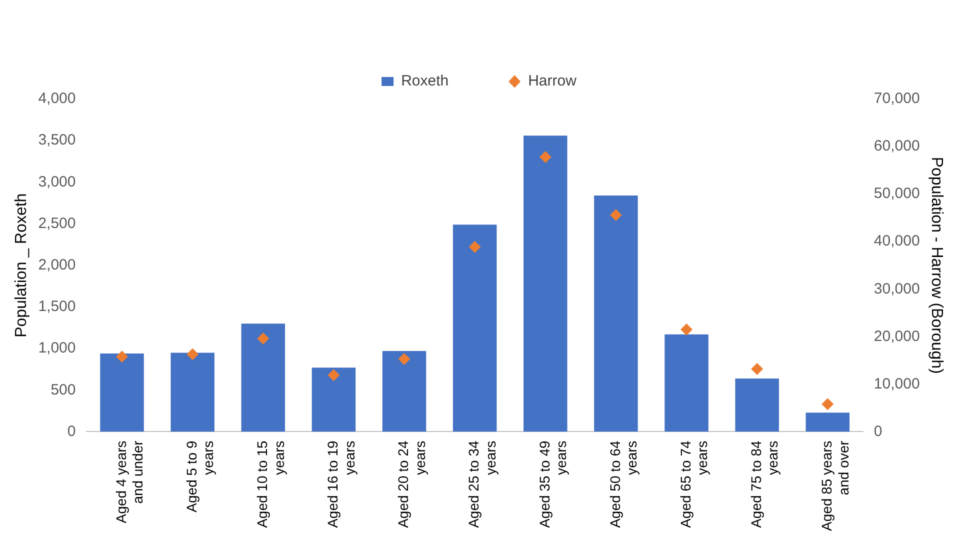 This screenshot has height=544, width=964. I want to click on legend-label: Harrow, so click(552, 81).